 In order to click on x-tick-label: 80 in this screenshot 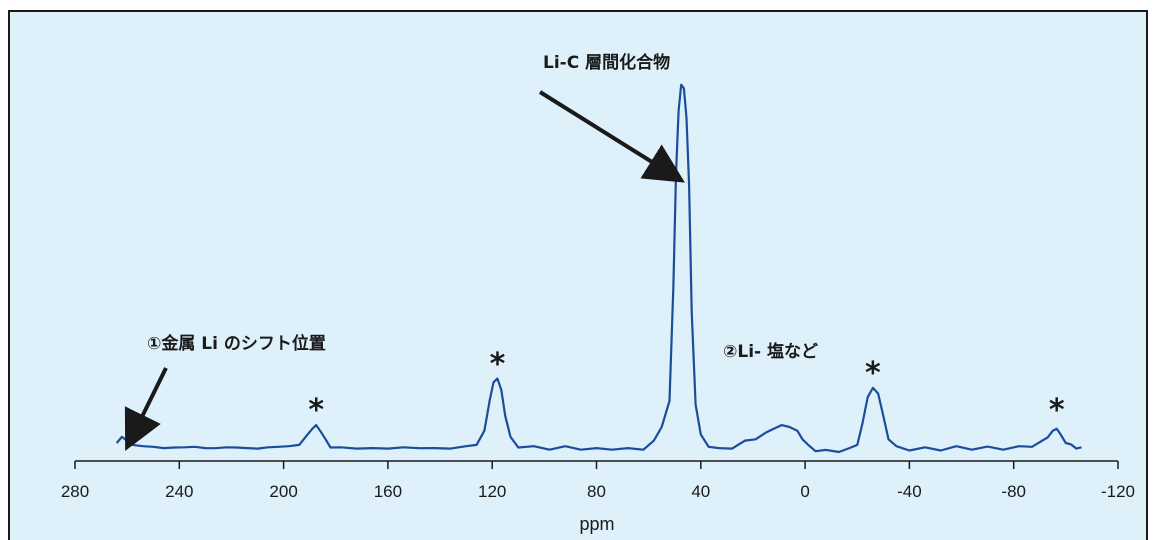, I will do `click(596, 491)`.